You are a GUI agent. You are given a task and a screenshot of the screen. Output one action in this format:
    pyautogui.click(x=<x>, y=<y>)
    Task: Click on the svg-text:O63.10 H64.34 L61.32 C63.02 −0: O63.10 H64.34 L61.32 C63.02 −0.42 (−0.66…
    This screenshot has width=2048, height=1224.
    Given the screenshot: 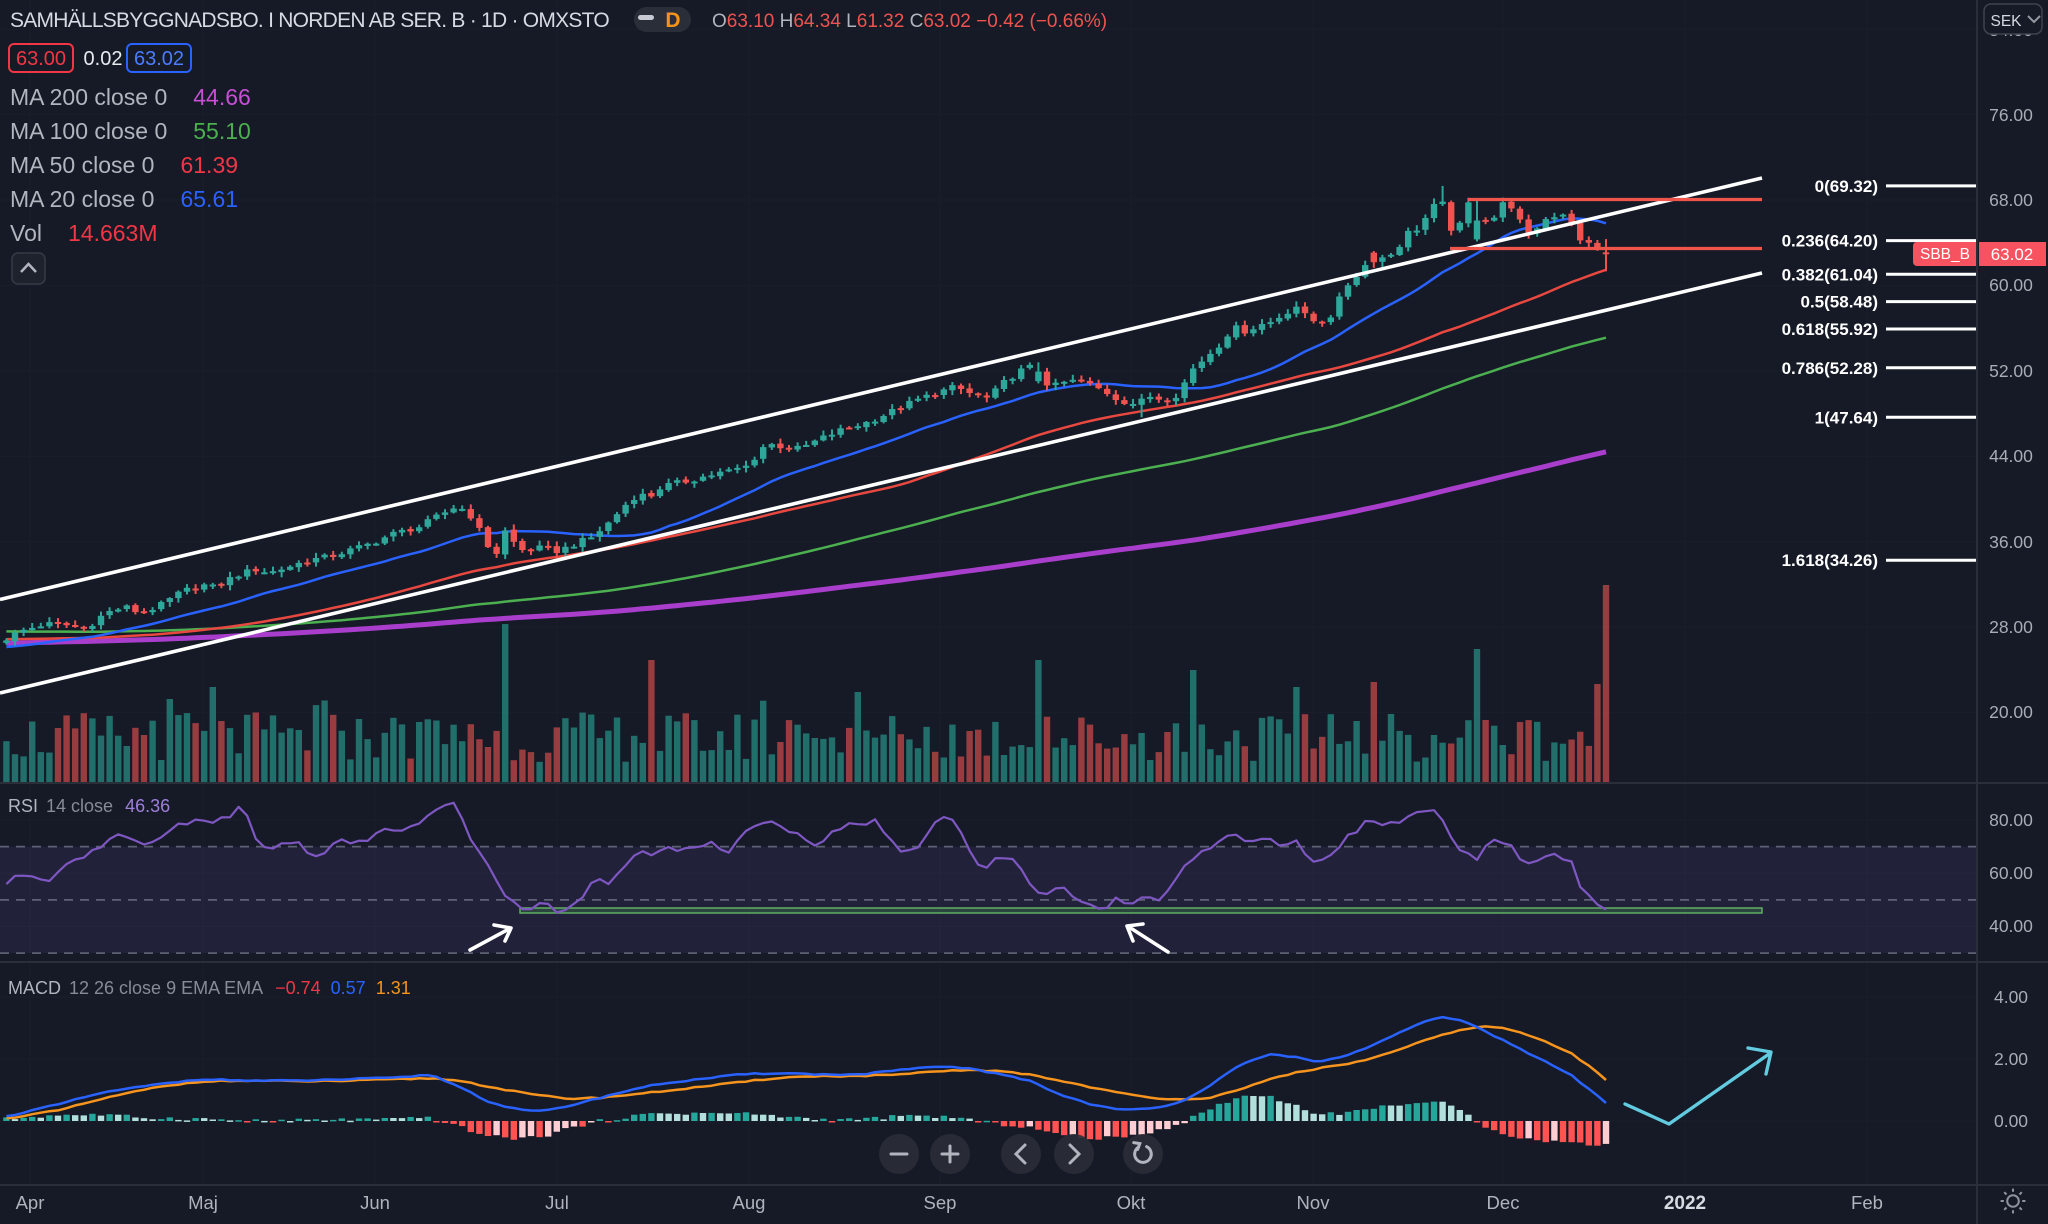 What is the action you would take?
    pyautogui.click(x=909, y=21)
    